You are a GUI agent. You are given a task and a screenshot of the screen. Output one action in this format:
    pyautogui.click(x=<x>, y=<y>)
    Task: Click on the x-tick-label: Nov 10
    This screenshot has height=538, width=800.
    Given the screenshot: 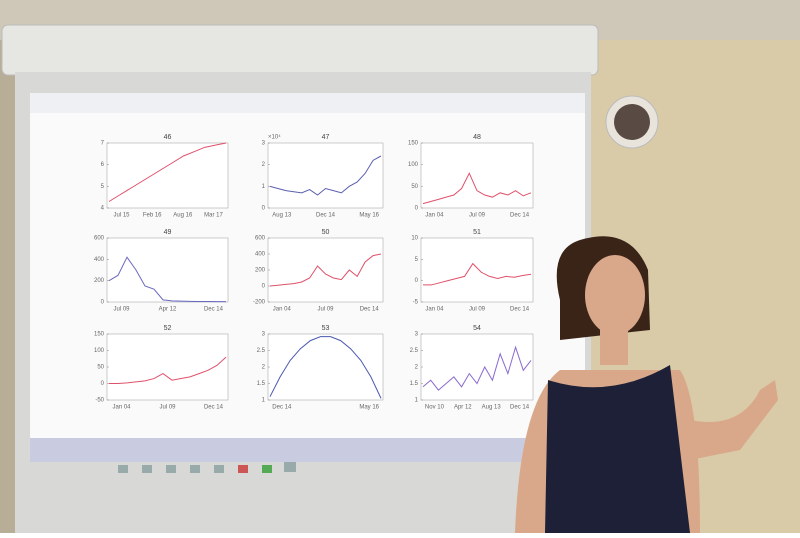 What is the action you would take?
    pyautogui.click(x=435, y=408)
    